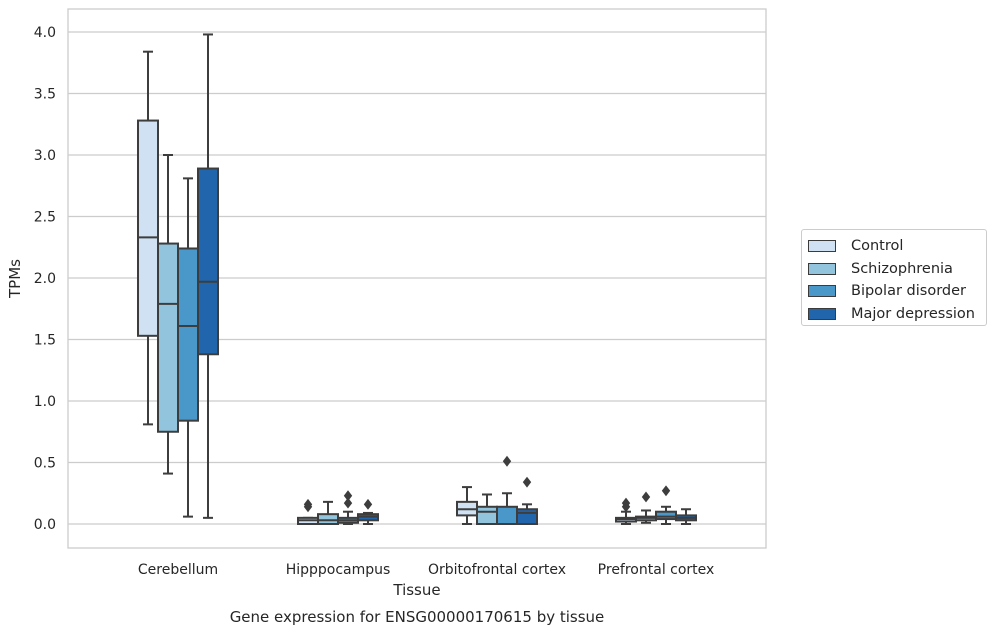 The width and height of the screenshot is (997, 634). What do you see at coordinates (902, 268) in the screenshot?
I see `legend-label-schizophrenia: Schizophrenia` at bounding box center [902, 268].